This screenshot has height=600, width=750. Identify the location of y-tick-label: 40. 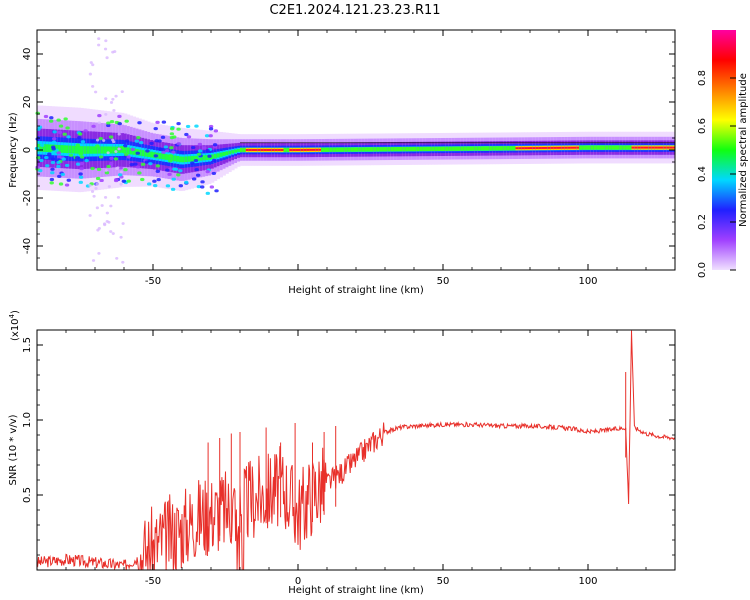
(27, 54).